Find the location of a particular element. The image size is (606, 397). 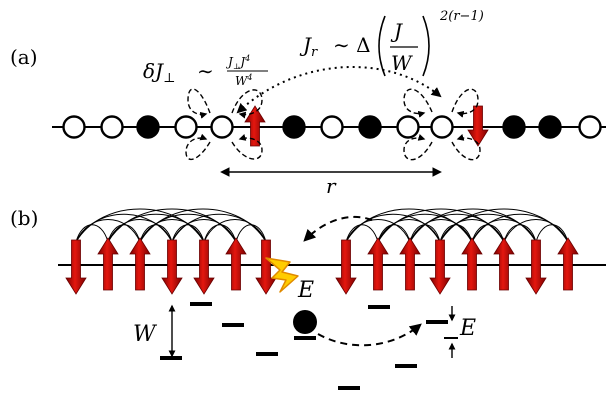

svg-text: W4 is located at coordinates (243, 80).